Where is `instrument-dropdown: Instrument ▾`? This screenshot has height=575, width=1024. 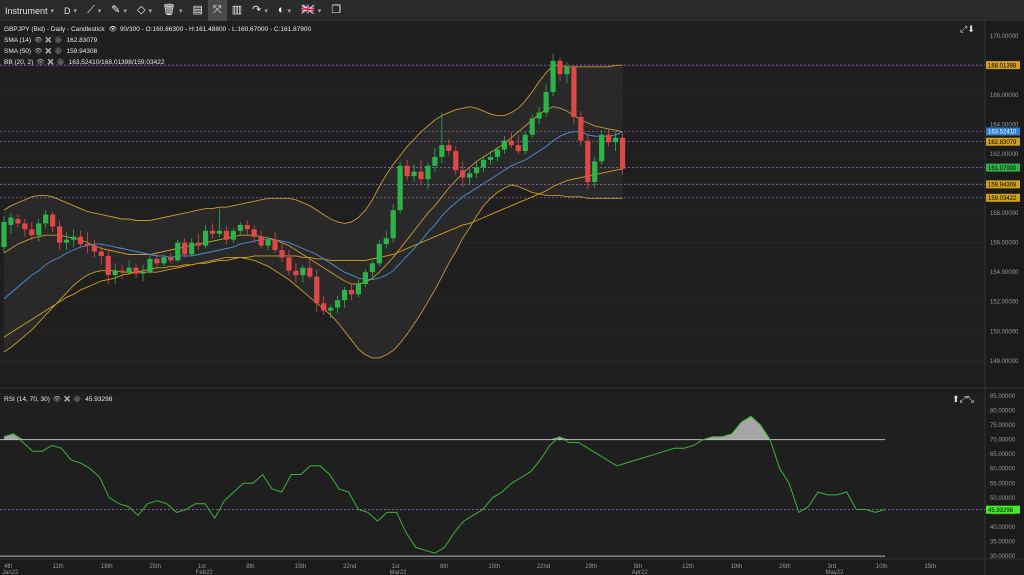
instrument-dropdown: Instrument ▾ is located at coordinates (29, 10).